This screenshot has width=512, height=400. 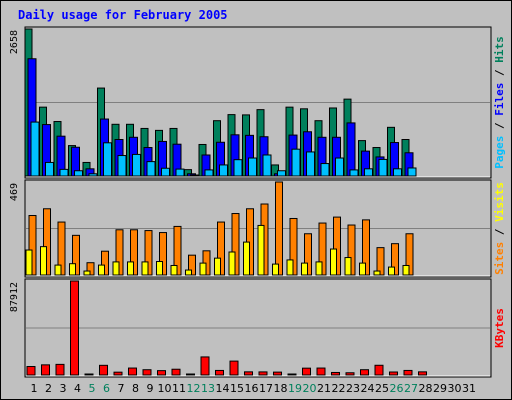 I want to click on day-label-22: 22, so click(x=339, y=388).